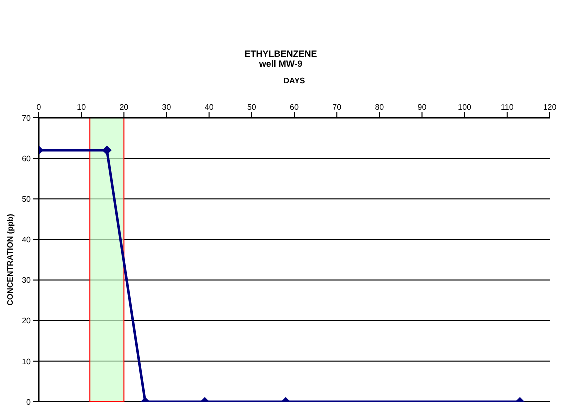  I want to click on x-tick-label: 20, so click(125, 107).